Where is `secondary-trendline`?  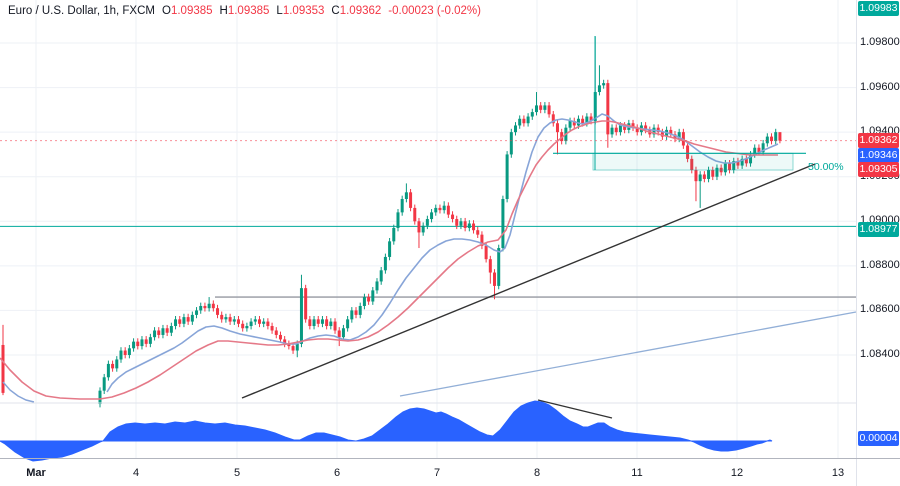 secondary-trendline is located at coordinates (628, 354).